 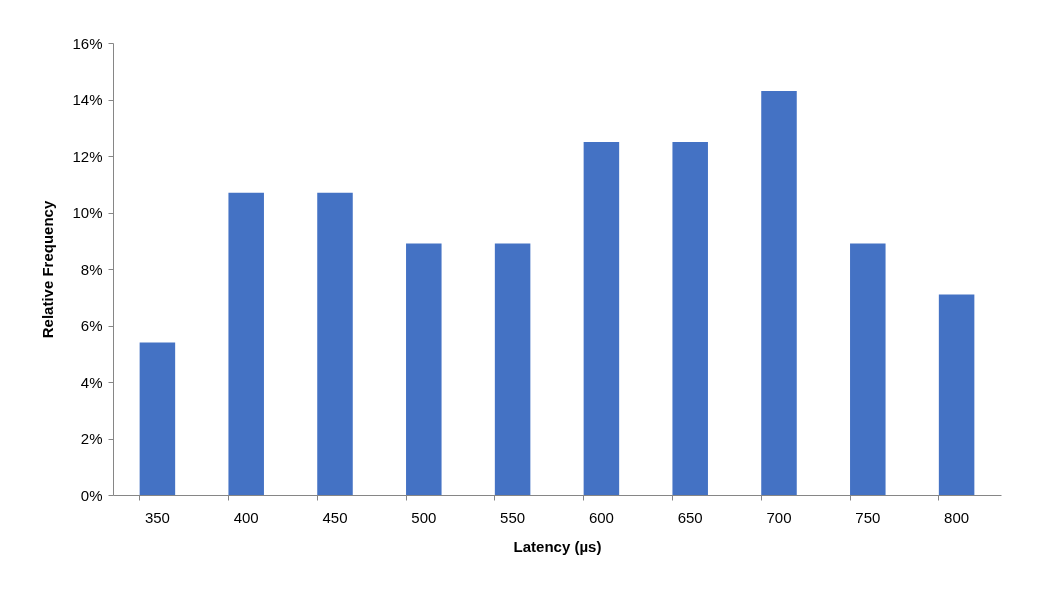 I want to click on x-tick-label: 600, so click(x=601, y=517).